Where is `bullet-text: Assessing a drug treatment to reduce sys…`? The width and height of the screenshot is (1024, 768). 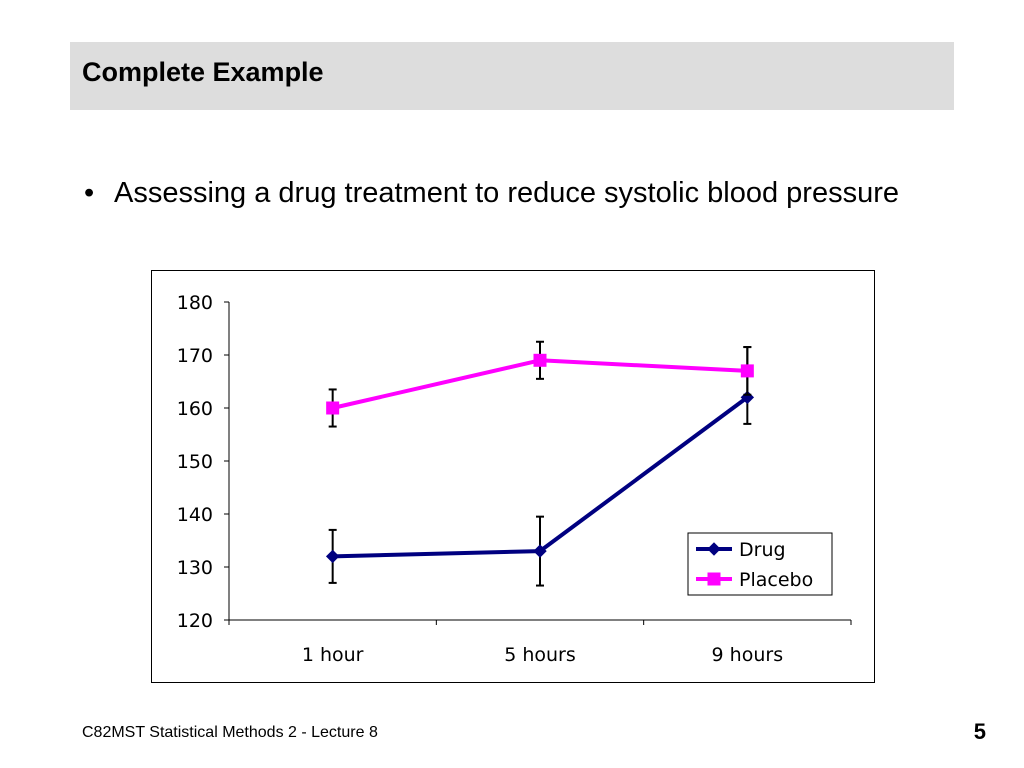 bullet-text: Assessing a drug treatment to reduce sys… is located at coordinates (507, 193).